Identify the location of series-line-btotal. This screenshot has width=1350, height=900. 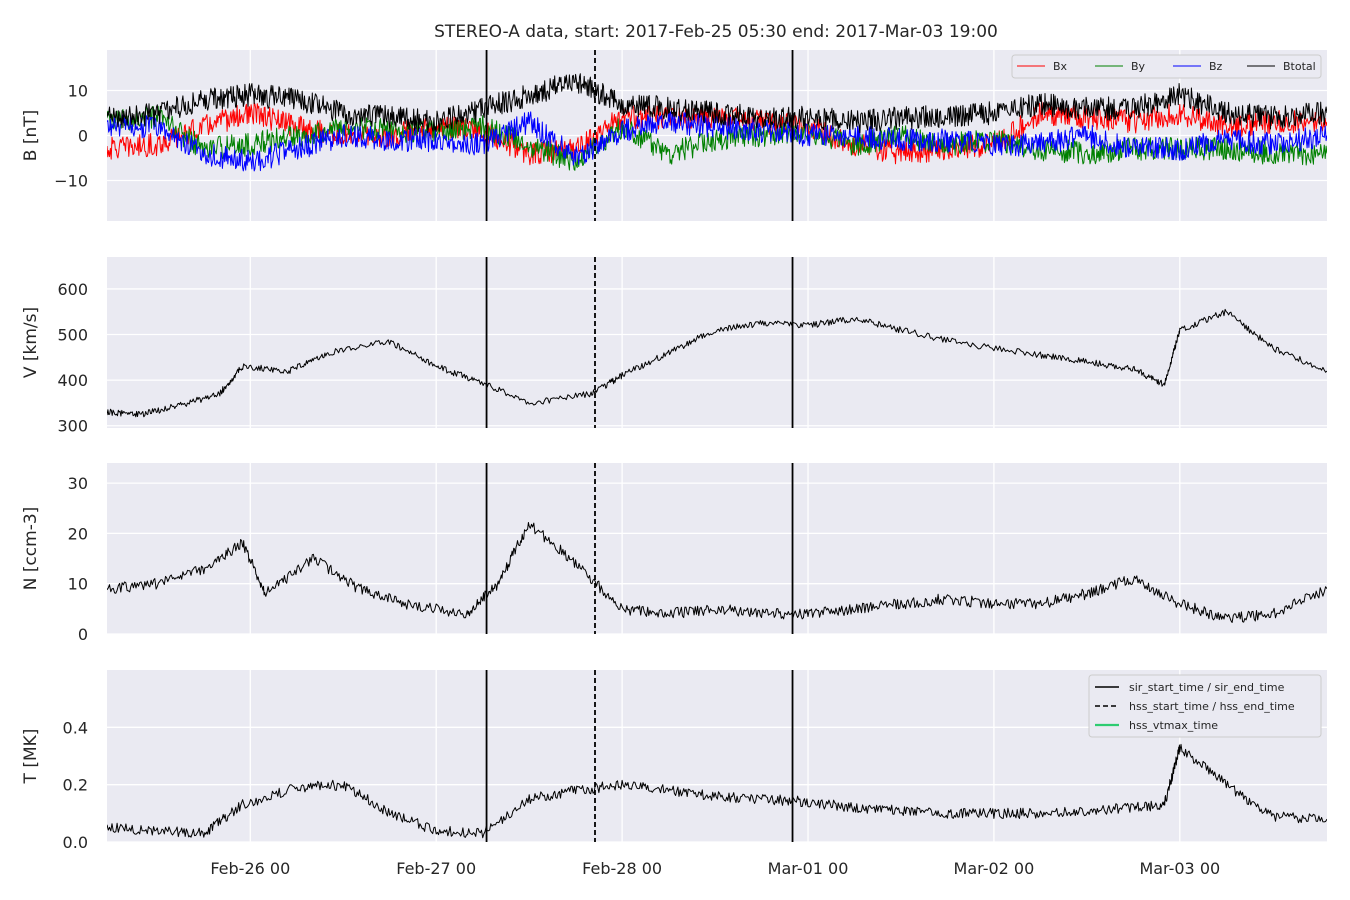
(717, 103).